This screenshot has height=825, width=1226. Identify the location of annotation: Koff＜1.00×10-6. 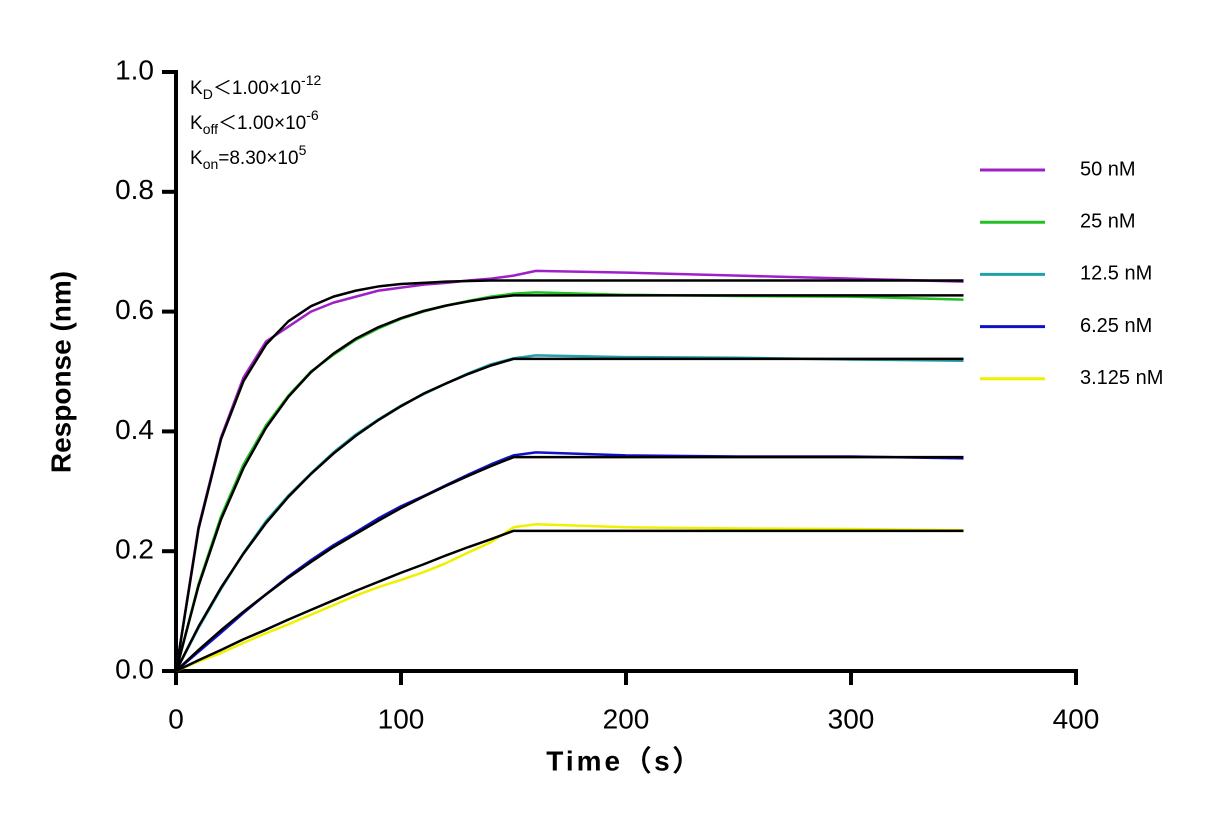
(254, 122).